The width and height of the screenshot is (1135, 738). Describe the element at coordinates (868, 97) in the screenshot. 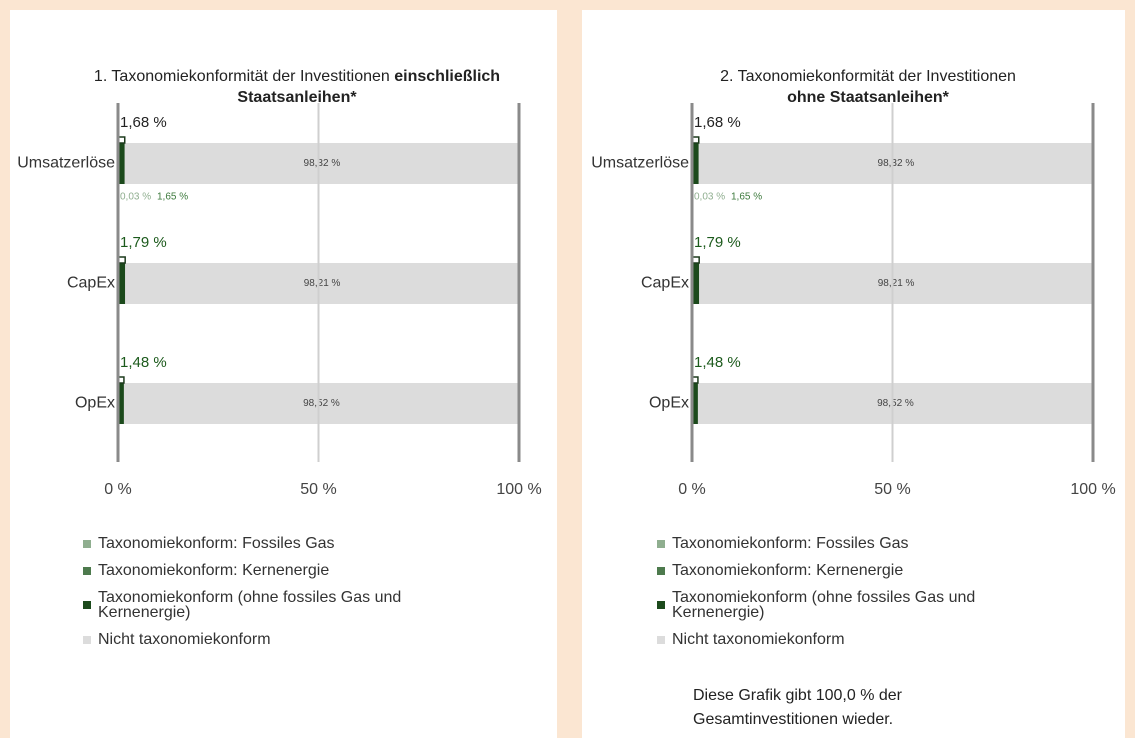

I see `title-bold: ohne Staatsanleihen*` at that location.